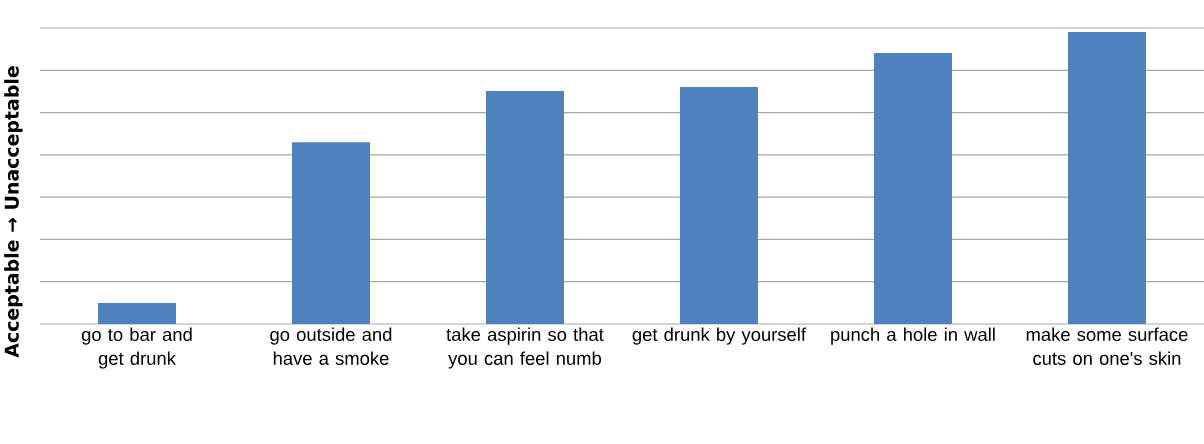 Image resolution: width=1204 pixels, height=444 pixels. What do you see at coordinates (525, 348) in the screenshot?
I see `x-tick-label: take aspirin so that you can feel numb` at bounding box center [525, 348].